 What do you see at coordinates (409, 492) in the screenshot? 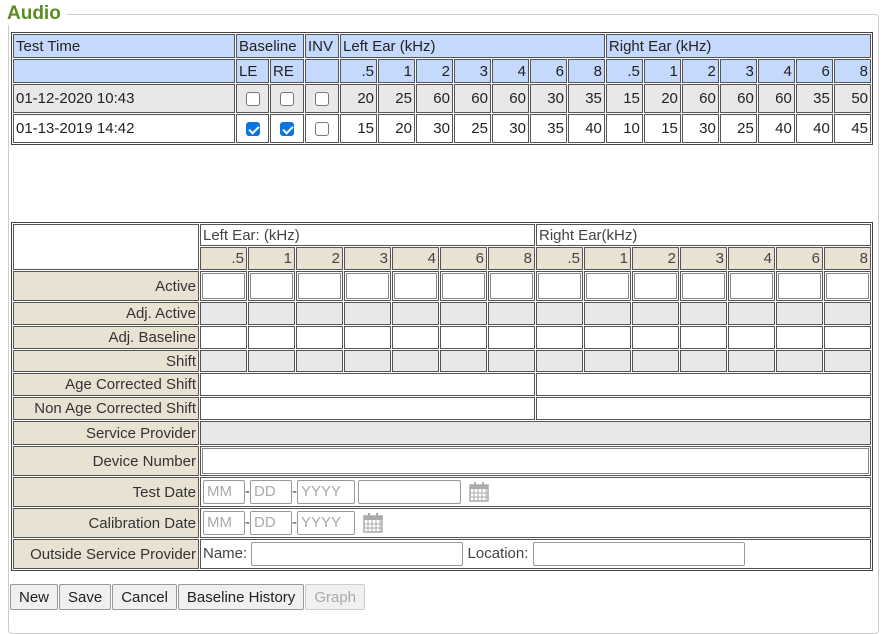
I see `test-date-time-input` at bounding box center [409, 492].